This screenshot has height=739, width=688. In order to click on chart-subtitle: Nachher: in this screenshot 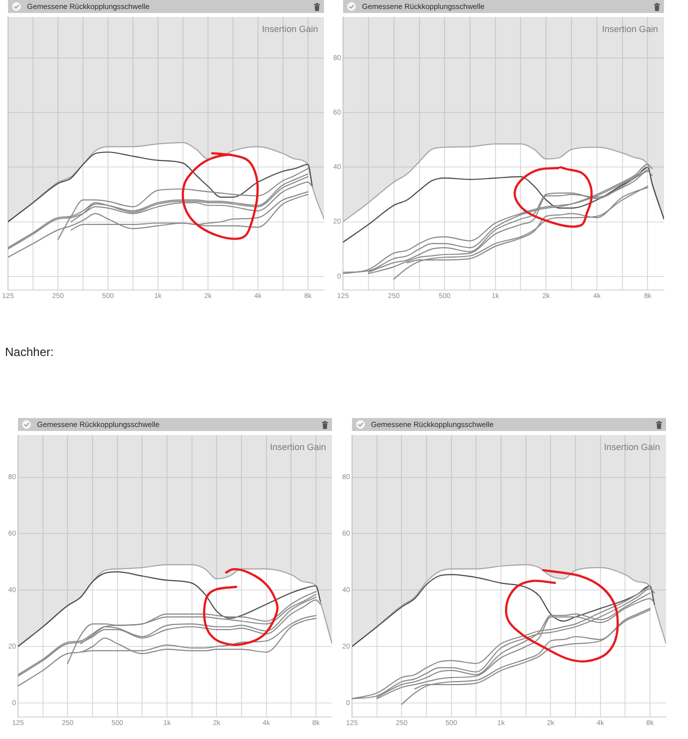, I will do `click(29, 352)`.